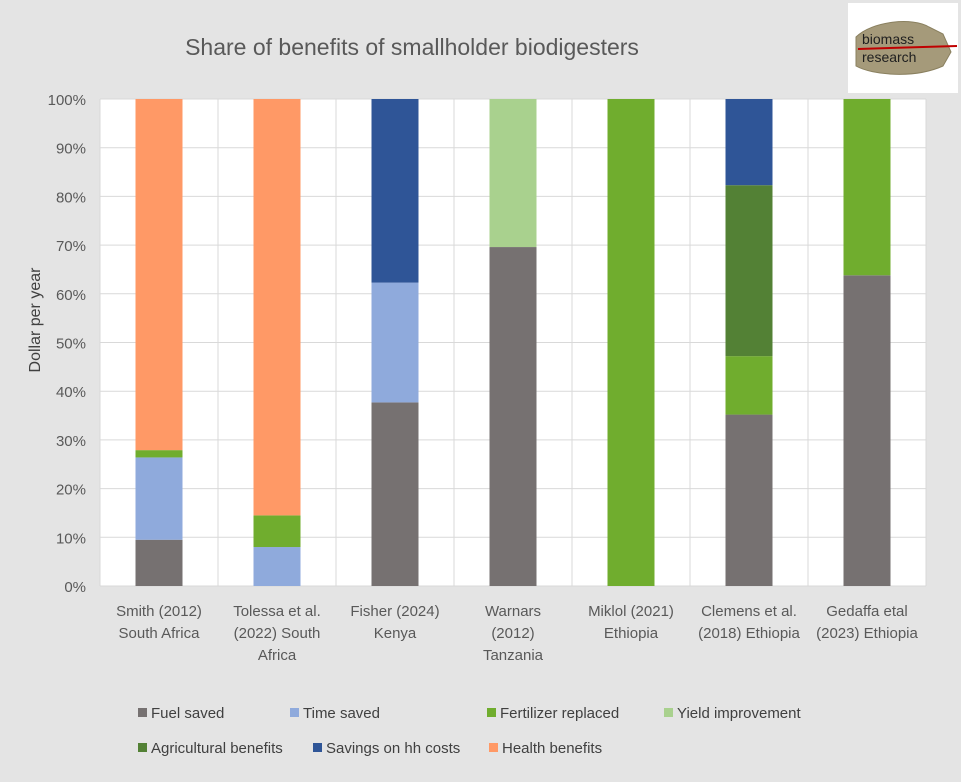 The height and width of the screenshot is (782, 961). What do you see at coordinates (75, 587) in the screenshot?
I see `y-tick-label: 0%` at bounding box center [75, 587].